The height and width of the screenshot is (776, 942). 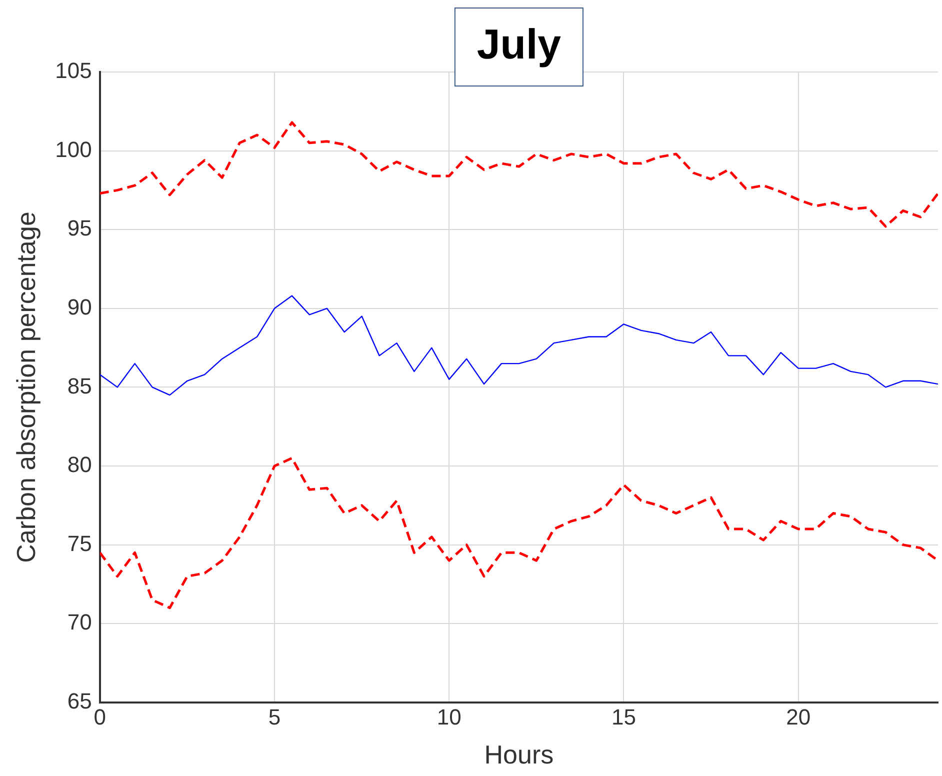 What do you see at coordinates (79, 543) in the screenshot?
I see `y-tick-label: 75` at bounding box center [79, 543].